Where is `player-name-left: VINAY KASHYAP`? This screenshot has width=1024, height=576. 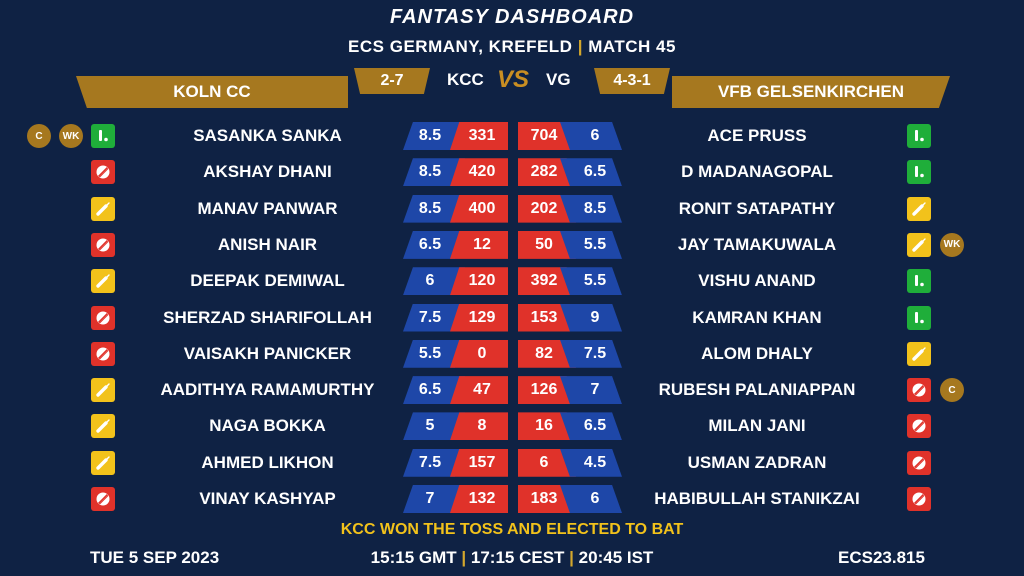
player-name-left: VINAY KASHYAP is located at coordinates (267, 498).